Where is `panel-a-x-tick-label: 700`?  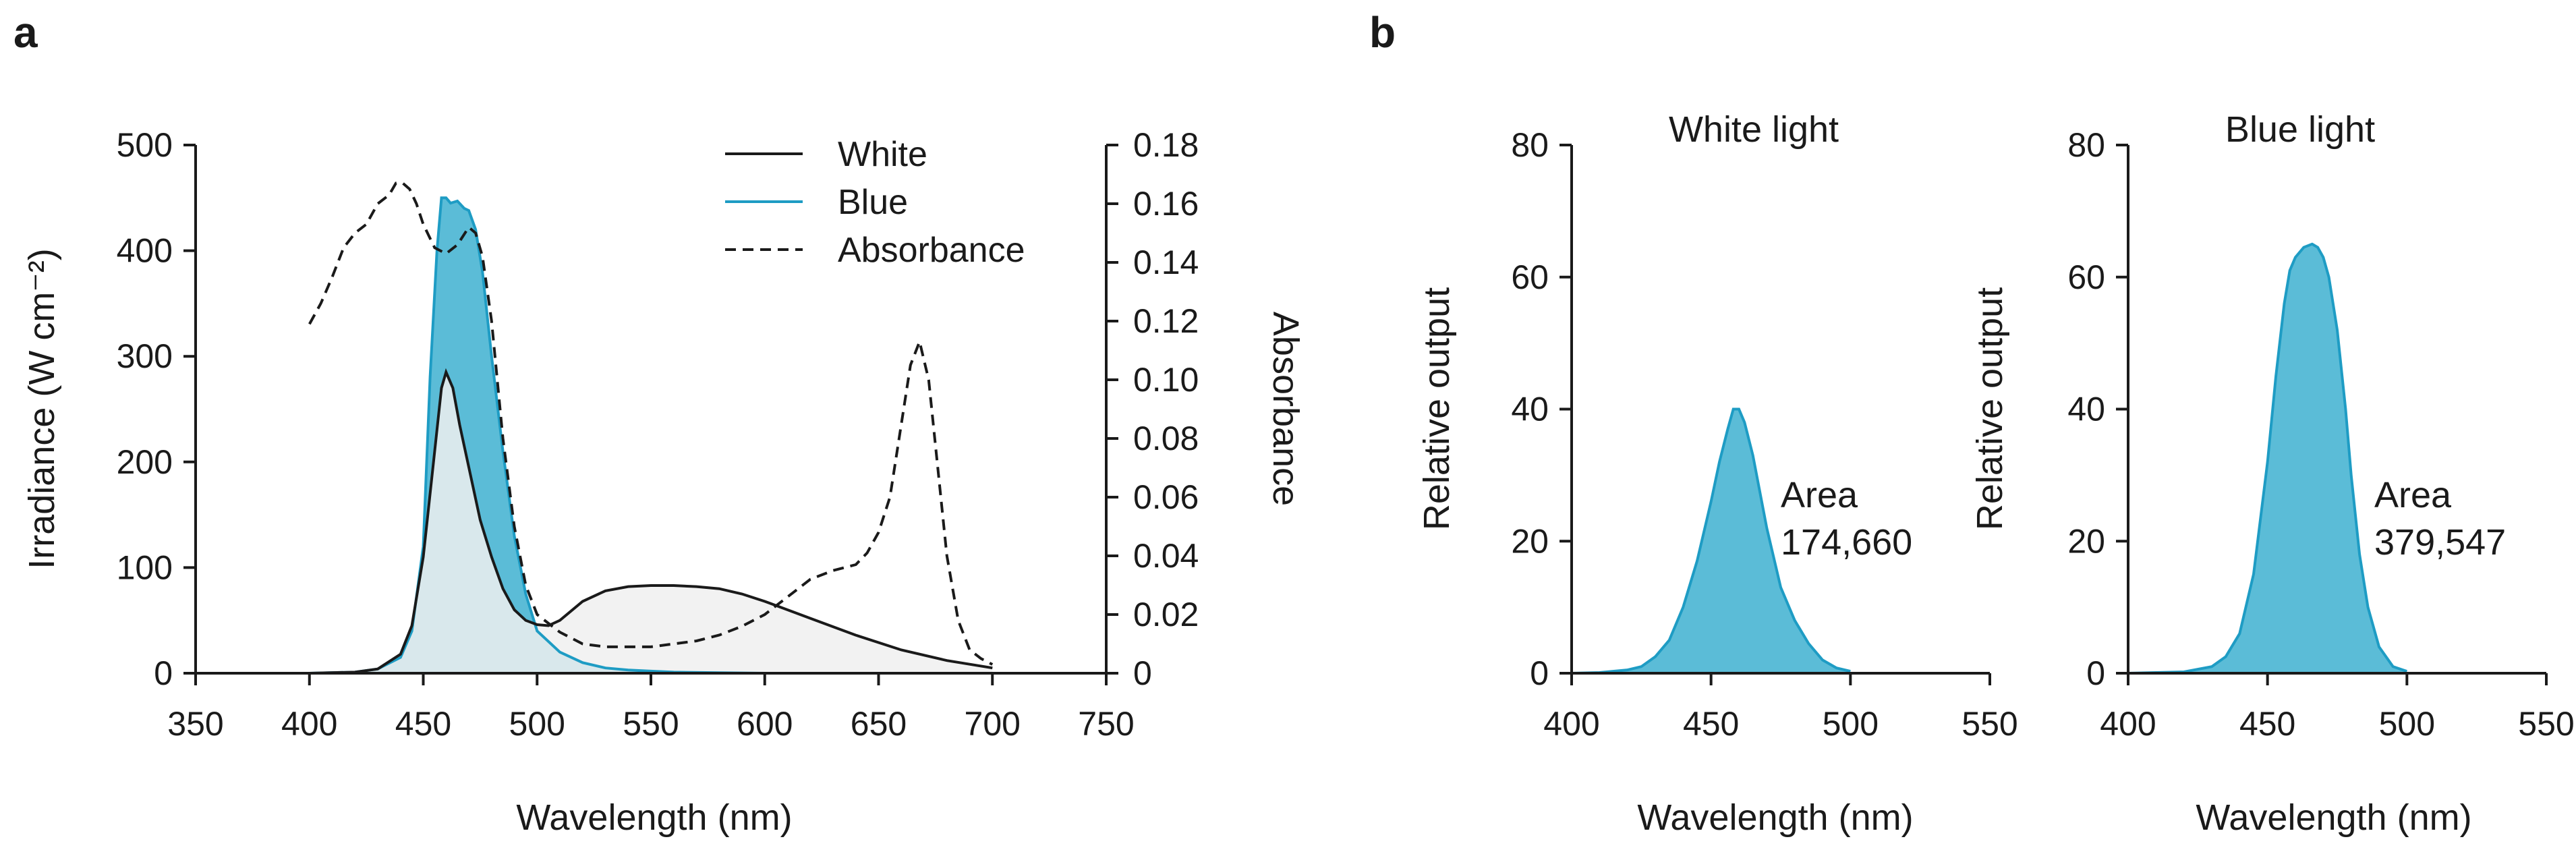 panel-a-x-tick-label: 700 is located at coordinates (993, 724).